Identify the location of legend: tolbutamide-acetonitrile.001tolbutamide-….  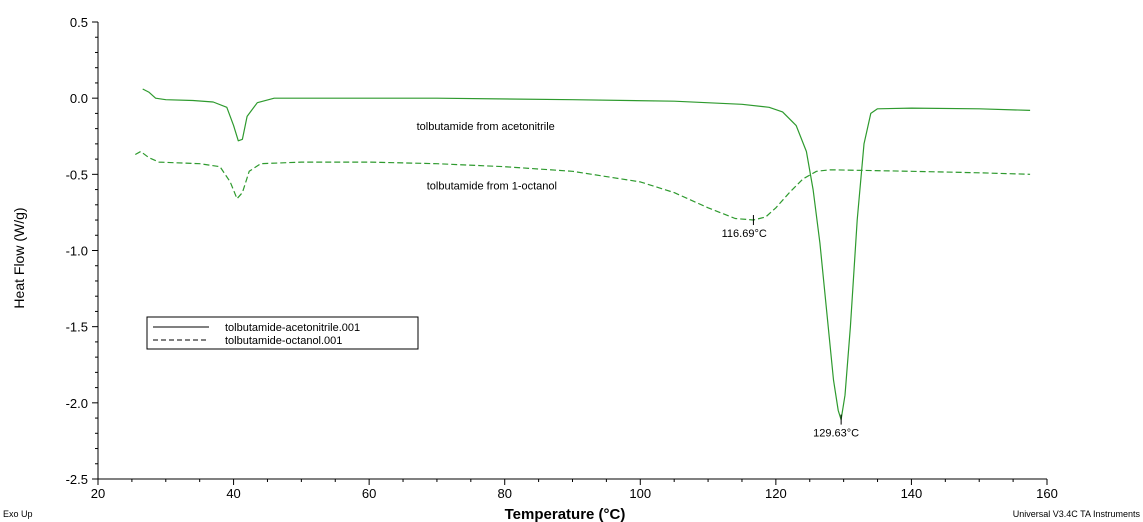
(282, 333).